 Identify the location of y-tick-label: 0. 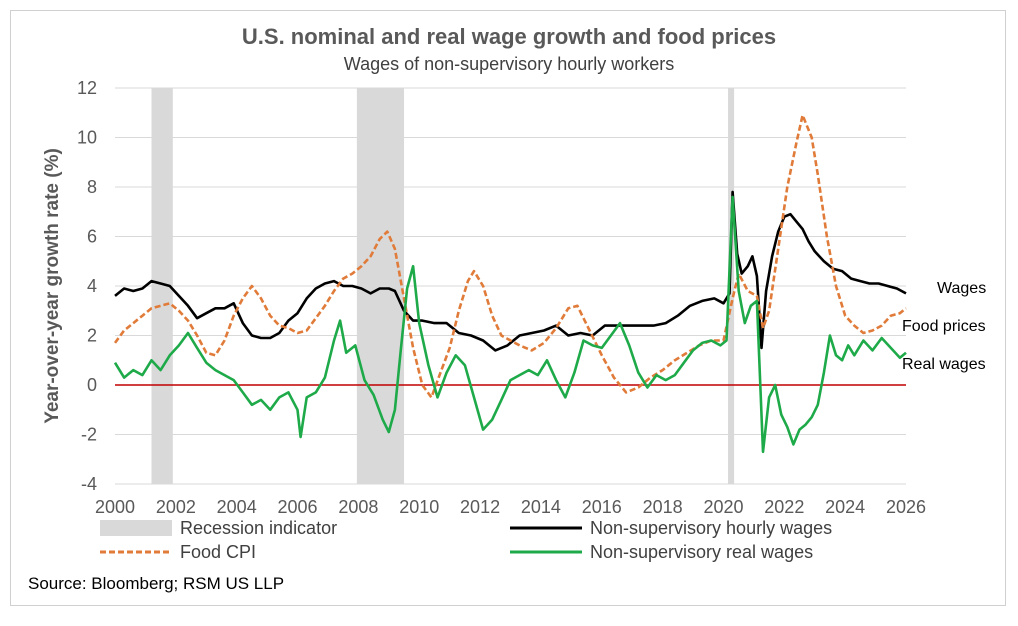
(92, 385).